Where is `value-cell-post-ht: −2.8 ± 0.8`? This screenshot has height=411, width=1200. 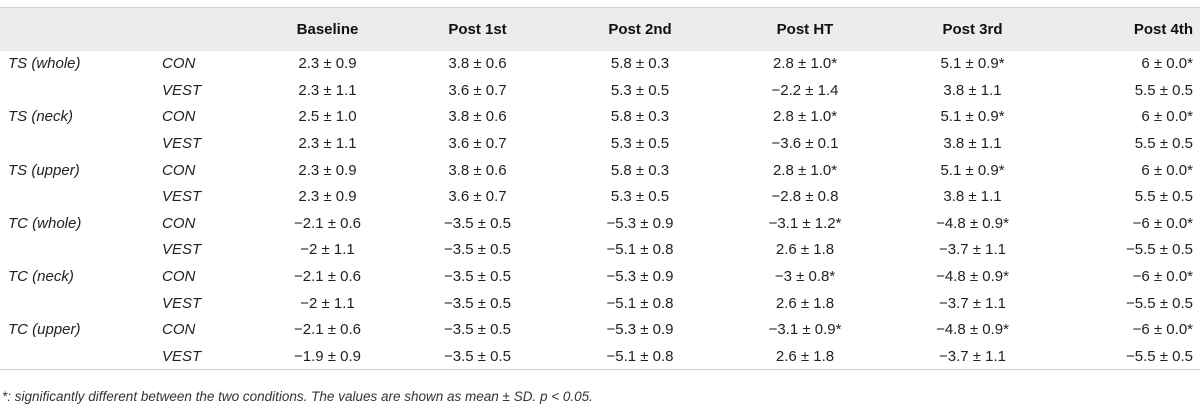 value-cell-post-ht: −2.8 ± 0.8 is located at coordinates (805, 197).